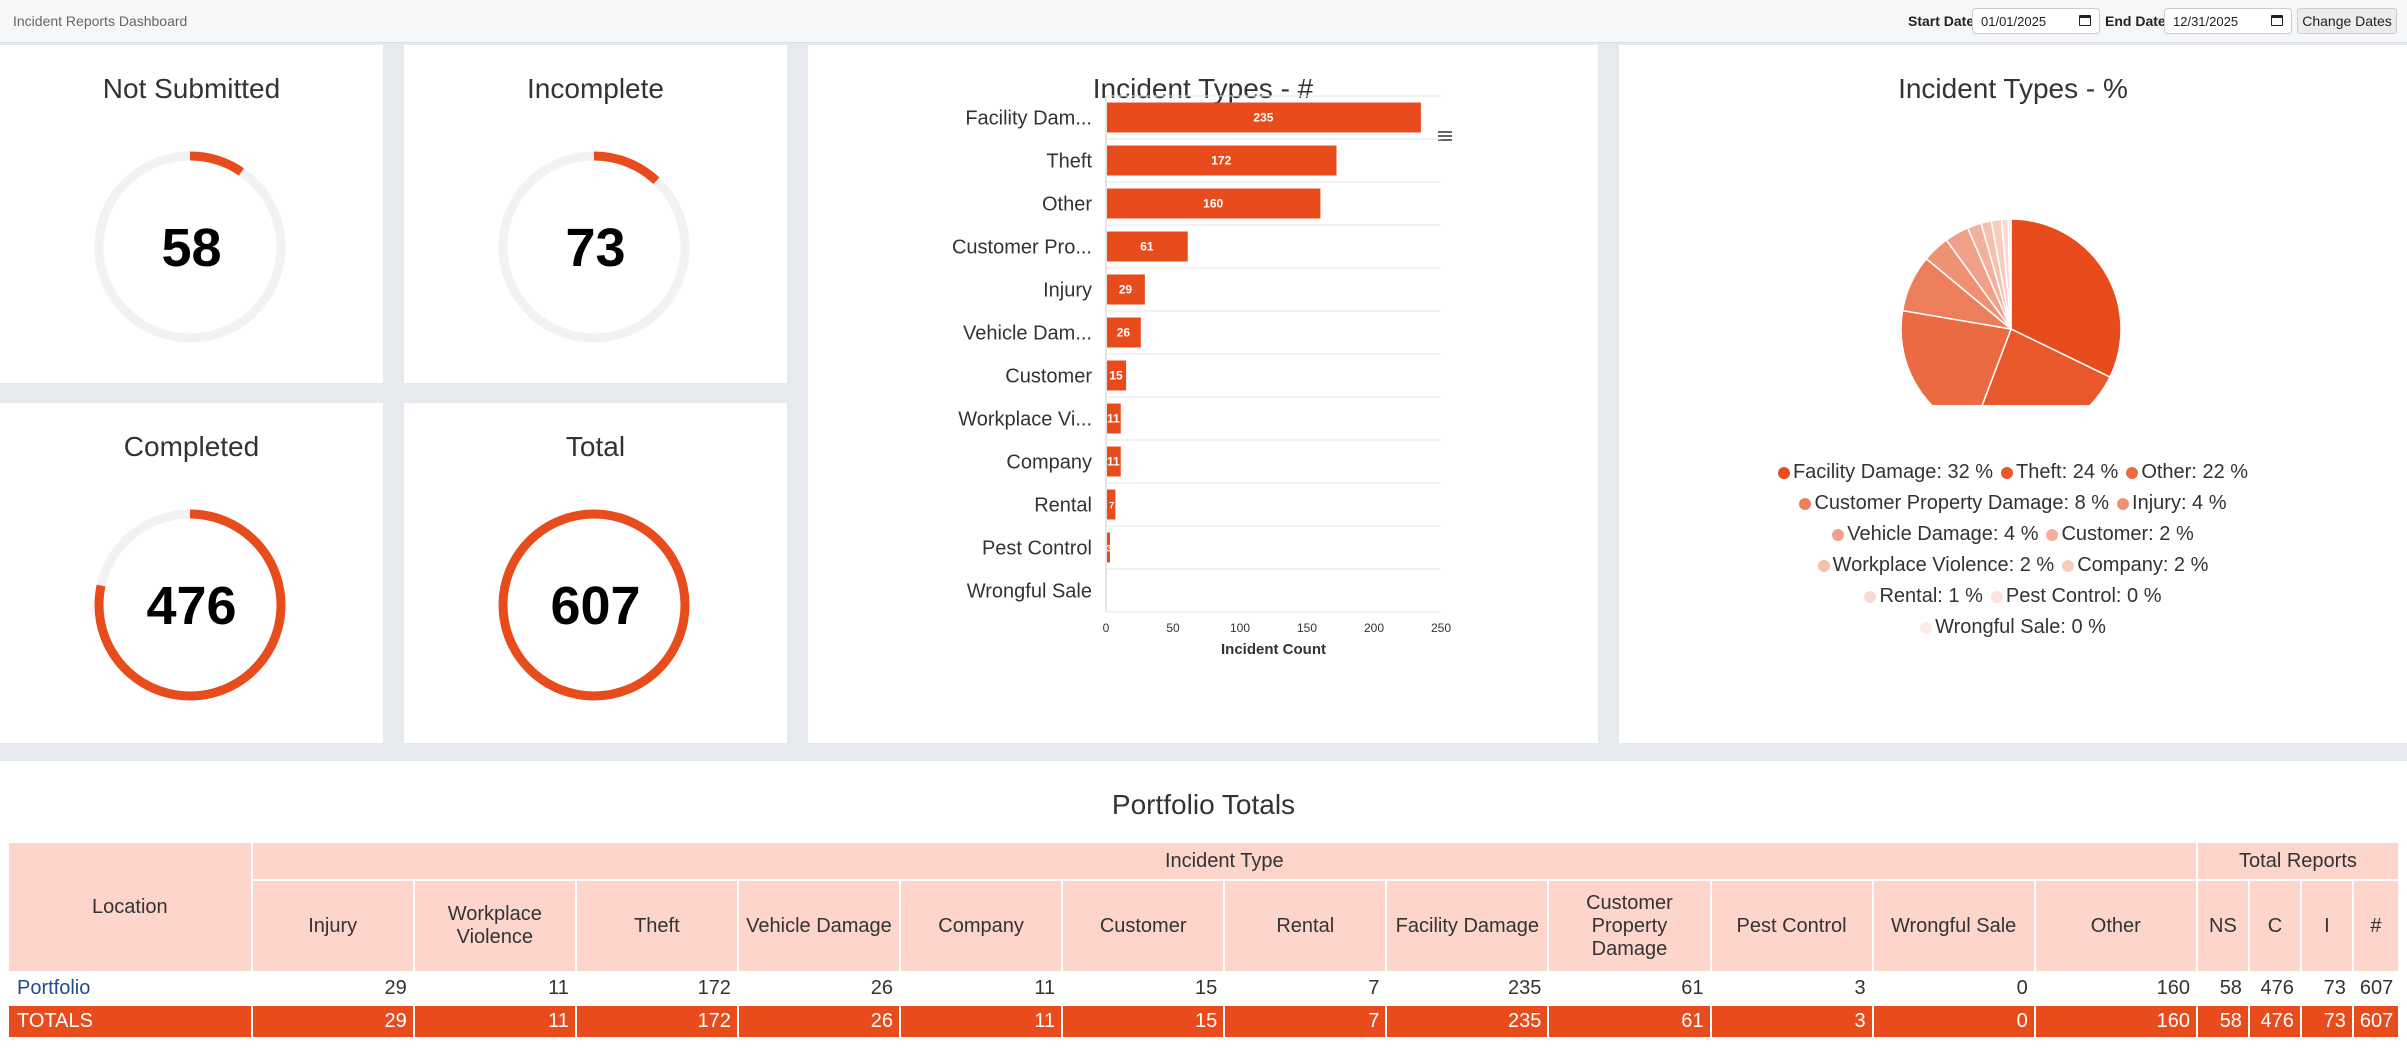 The image size is (2407, 1050). Describe the element at coordinates (332, 926) in the screenshot. I see `column-header: Injury` at that location.